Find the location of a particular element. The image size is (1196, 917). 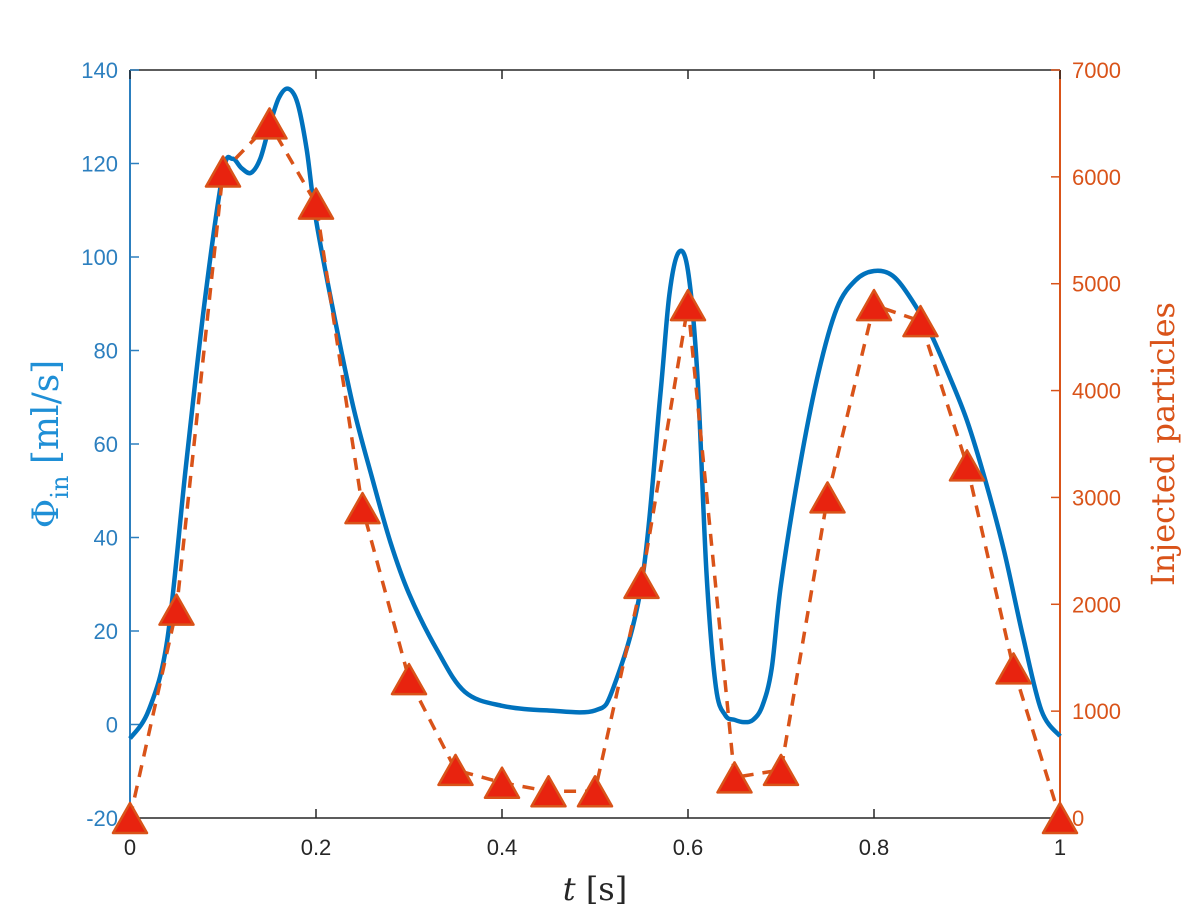

x-tick-label: 0.4 is located at coordinates (502, 847).